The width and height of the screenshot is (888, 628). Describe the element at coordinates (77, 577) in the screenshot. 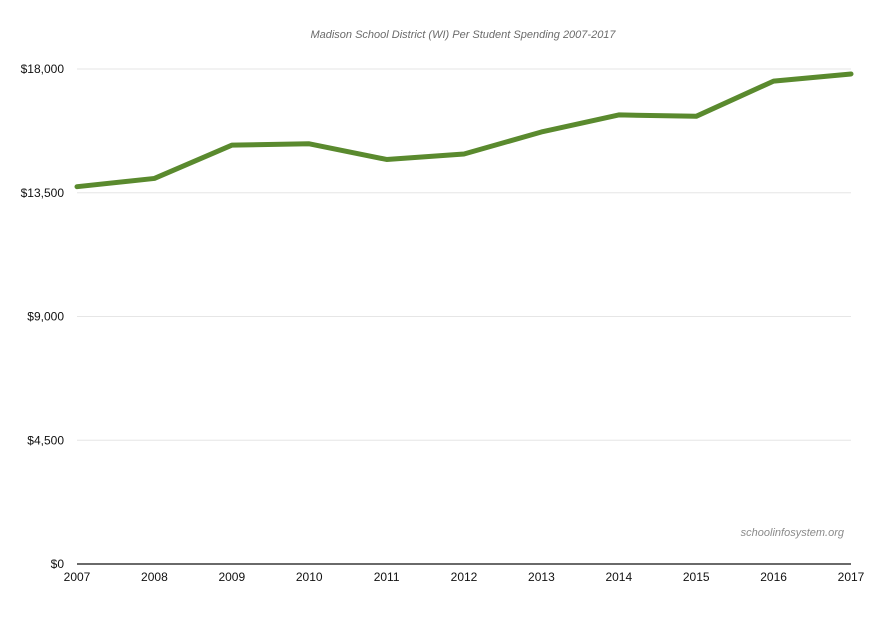

I see `x-tick-label: 2007` at that location.